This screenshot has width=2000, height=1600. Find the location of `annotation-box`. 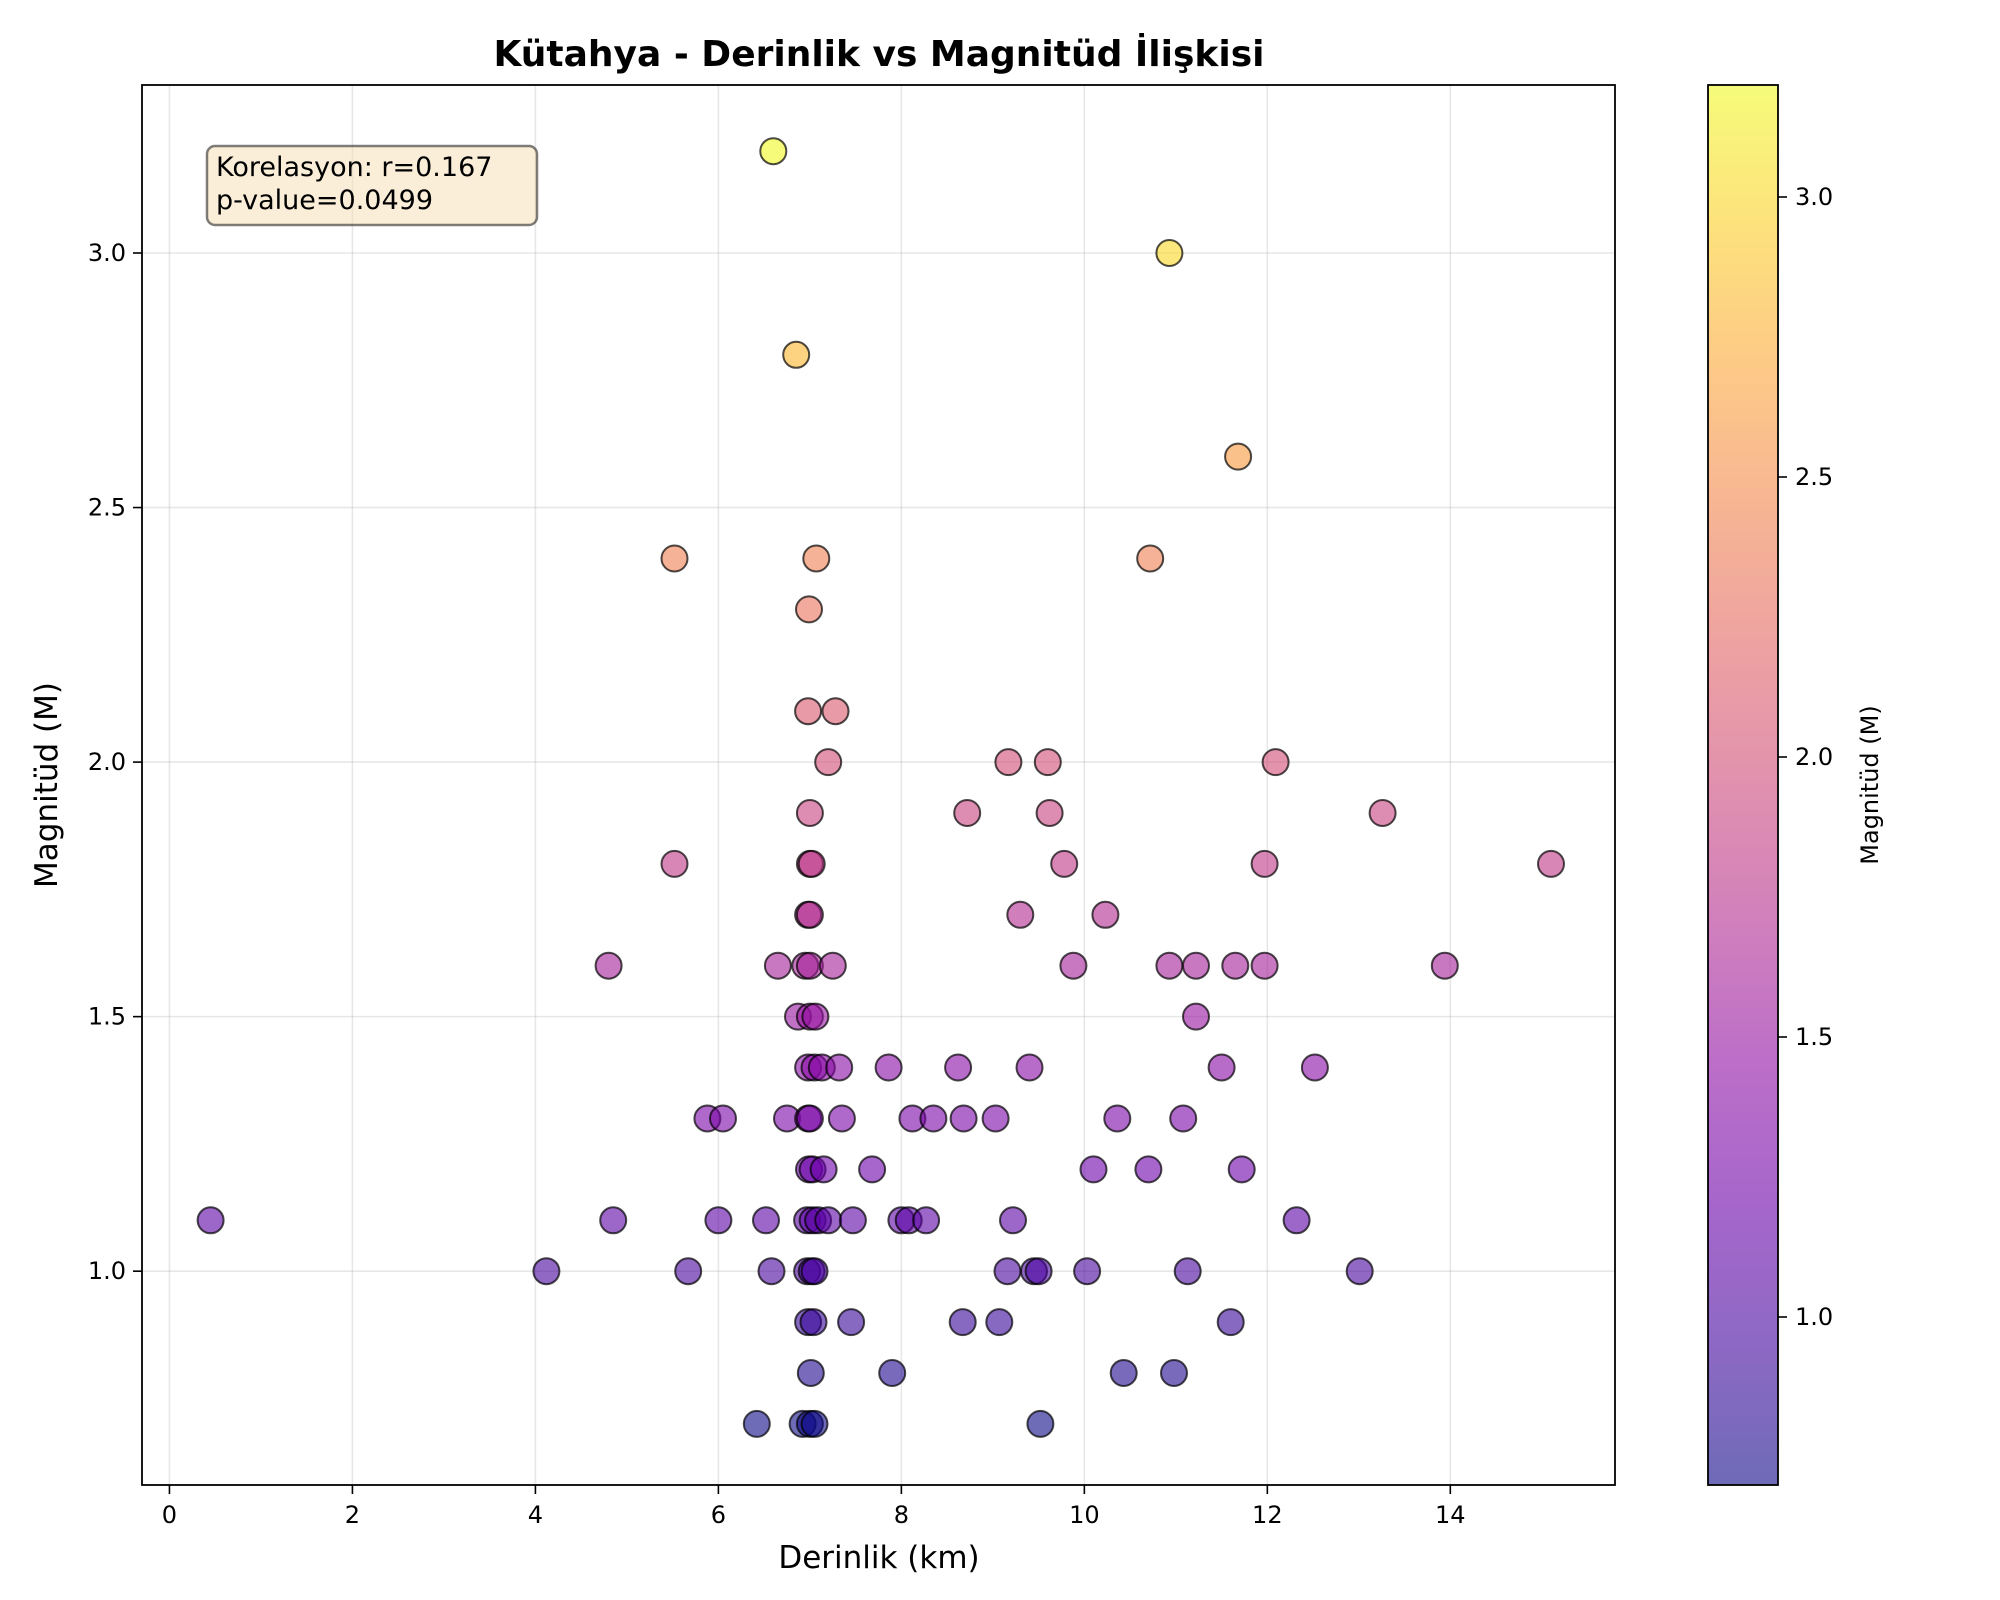

annotation-box is located at coordinates (372, 185).